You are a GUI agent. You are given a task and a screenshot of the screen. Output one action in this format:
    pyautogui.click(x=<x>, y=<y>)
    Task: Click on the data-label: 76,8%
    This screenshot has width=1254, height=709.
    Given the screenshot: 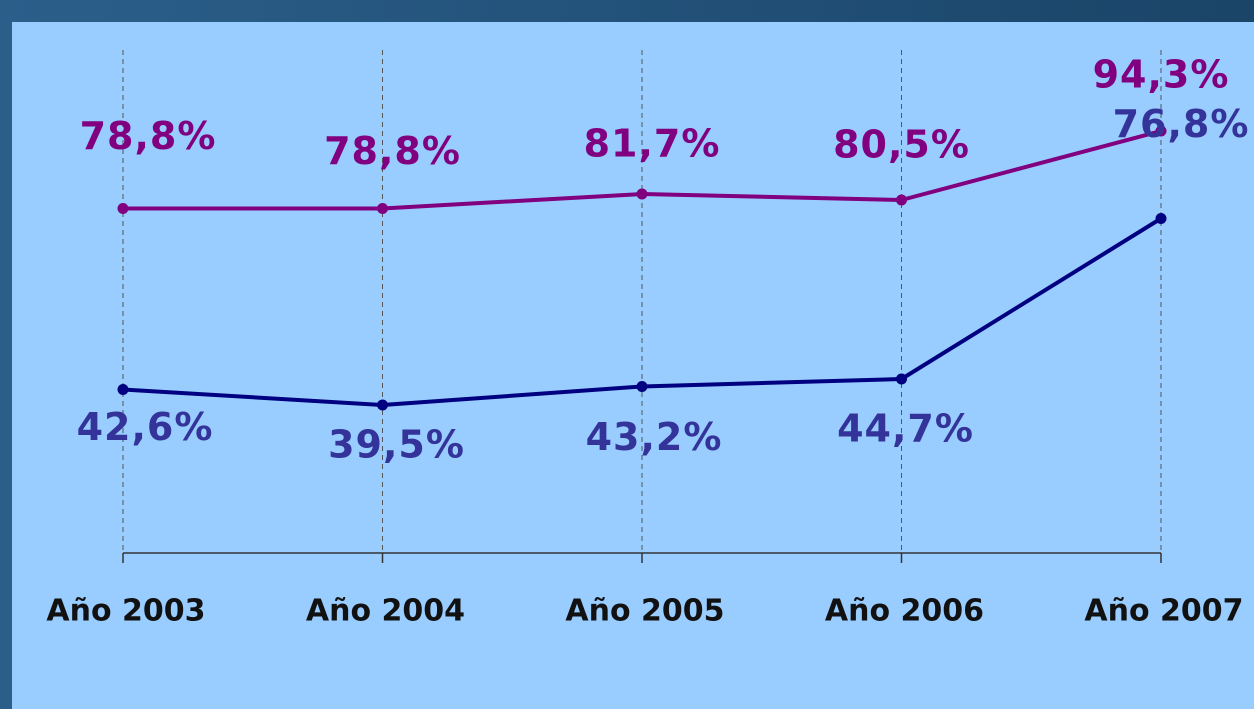 What is the action you would take?
    pyautogui.click(x=1181, y=124)
    